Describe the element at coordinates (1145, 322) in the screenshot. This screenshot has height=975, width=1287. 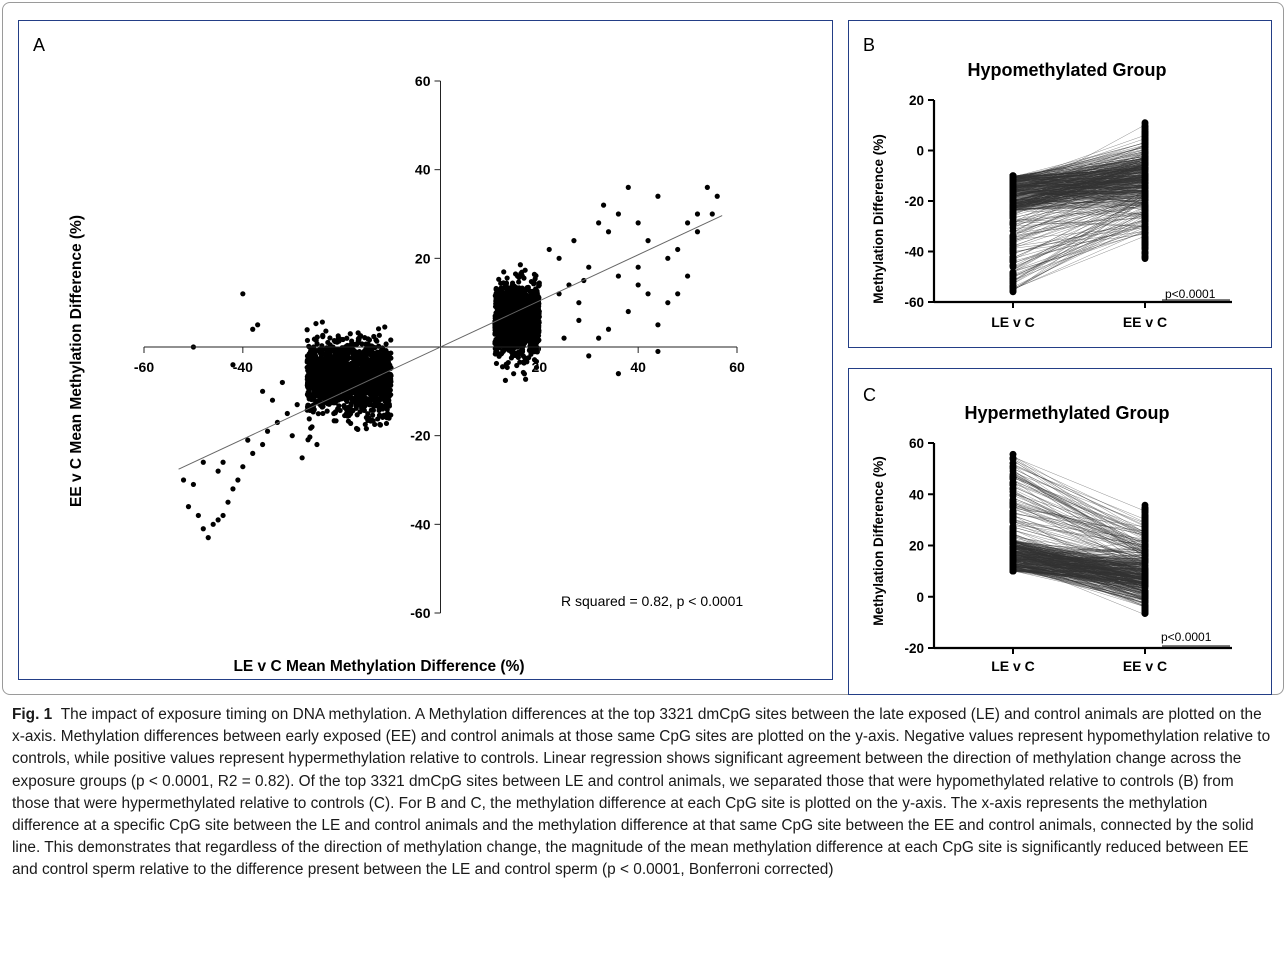
I see `x-category-label: EE v C` at that location.